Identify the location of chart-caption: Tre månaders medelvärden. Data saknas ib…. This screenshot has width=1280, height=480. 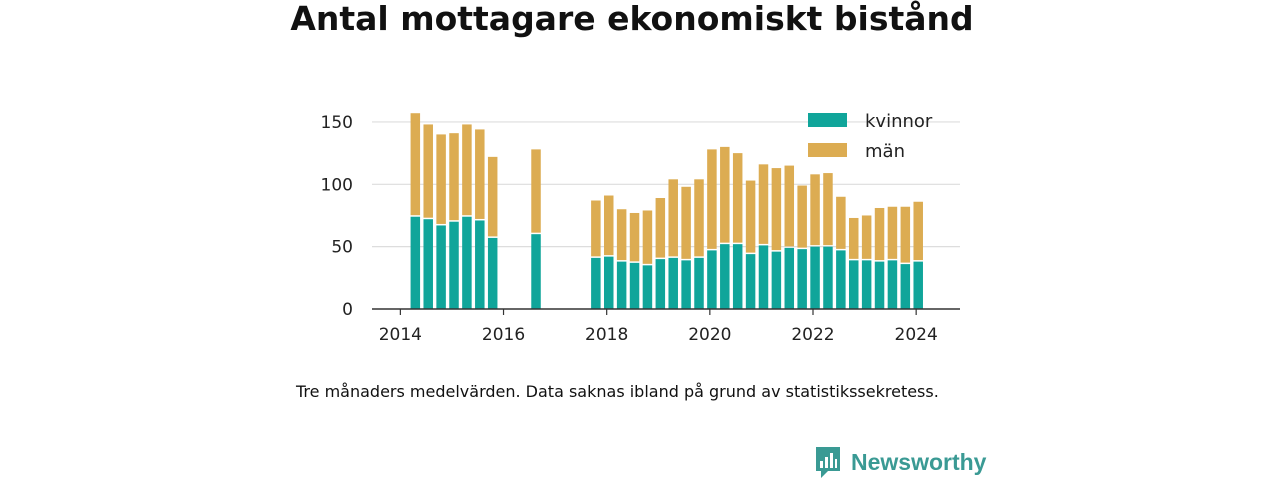
(617, 391).